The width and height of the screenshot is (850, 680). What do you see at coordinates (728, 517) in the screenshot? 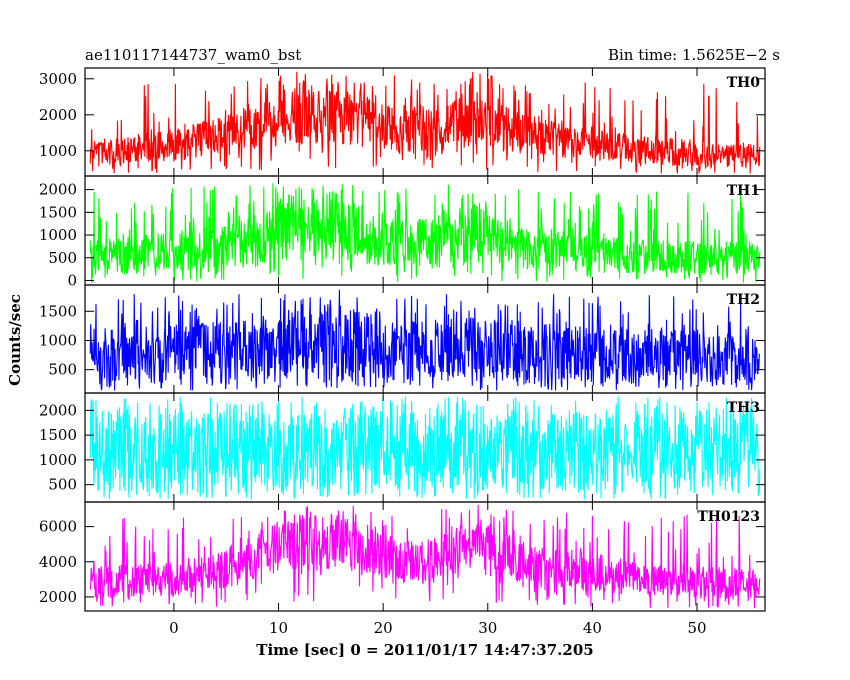
I see `panel-th0123-label: TH0123` at bounding box center [728, 517].